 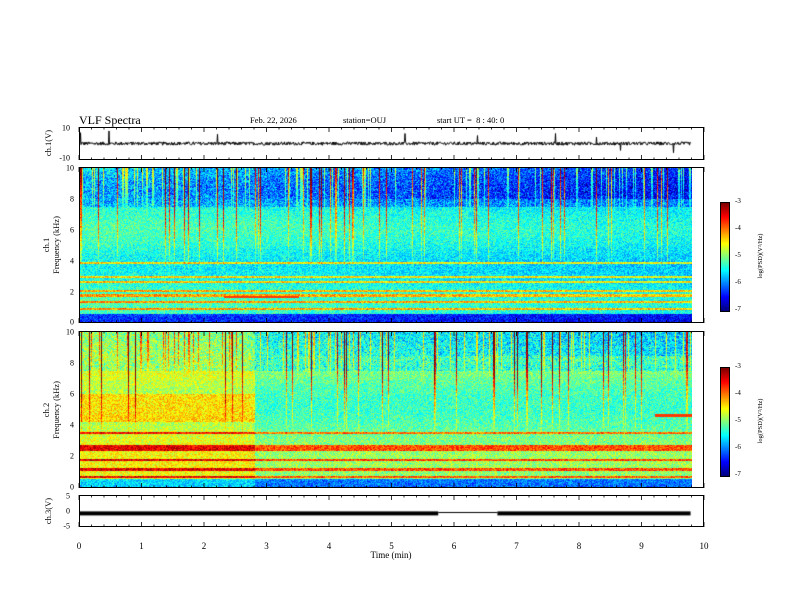 I want to click on ch3-ytick-minus5: -5, so click(x=66, y=526).